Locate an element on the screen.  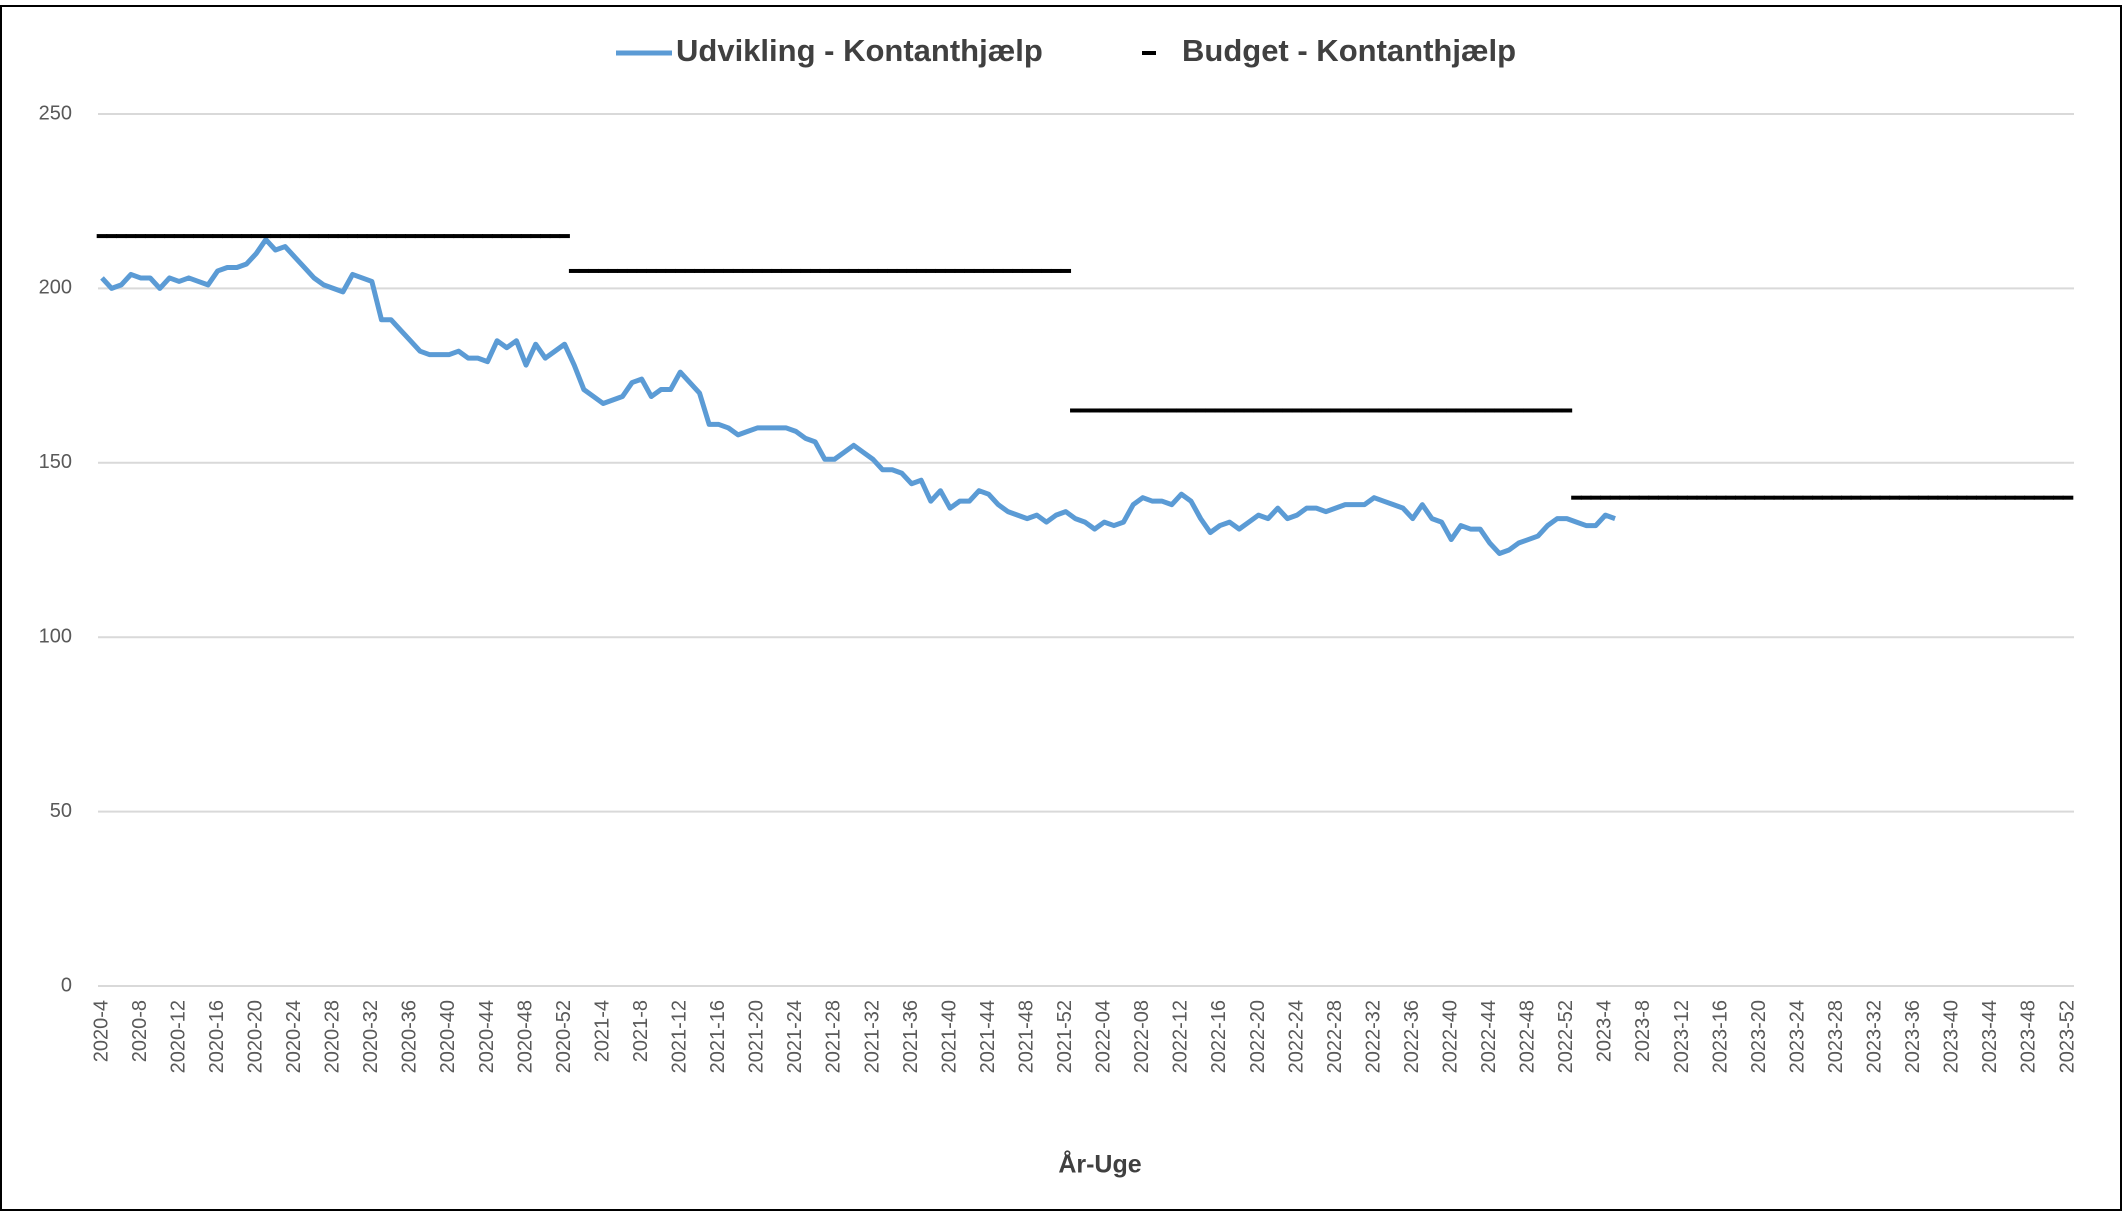
x-tick-label: 2022-52 is located at coordinates (1566, 1036).